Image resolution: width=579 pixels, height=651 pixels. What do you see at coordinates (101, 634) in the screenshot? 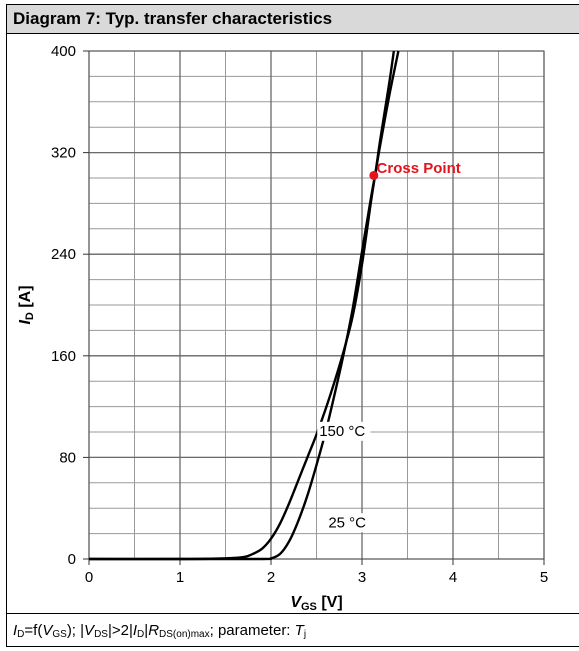
I see `footer-vds-subscript: DS` at bounding box center [101, 634].